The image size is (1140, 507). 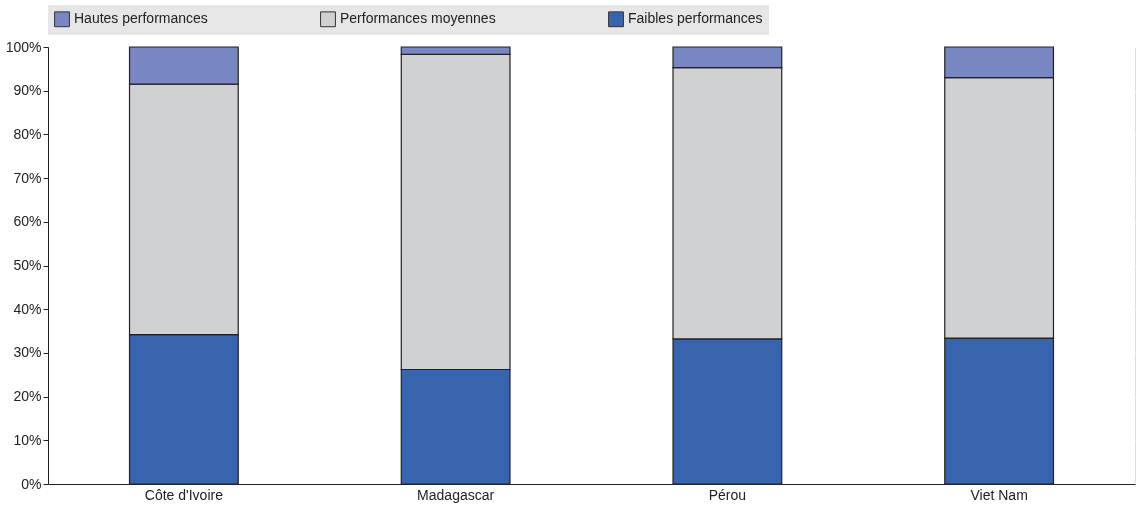 What do you see at coordinates (184, 494) in the screenshot?
I see `x-tick-label: Côte d'Ivoire` at bounding box center [184, 494].